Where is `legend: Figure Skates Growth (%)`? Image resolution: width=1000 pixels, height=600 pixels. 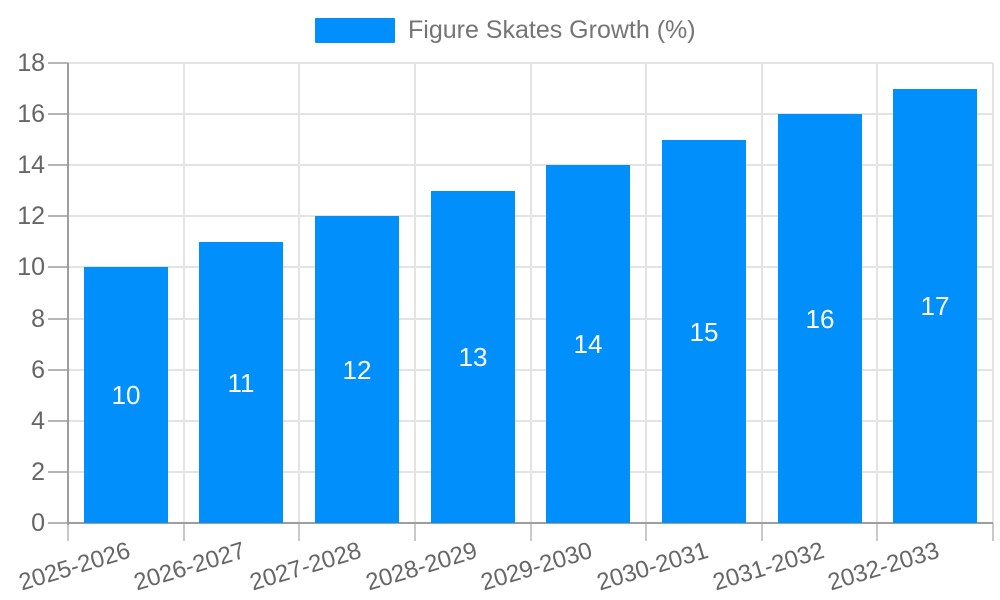
legend: Figure Skates Growth (%) is located at coordinates (505, 30).